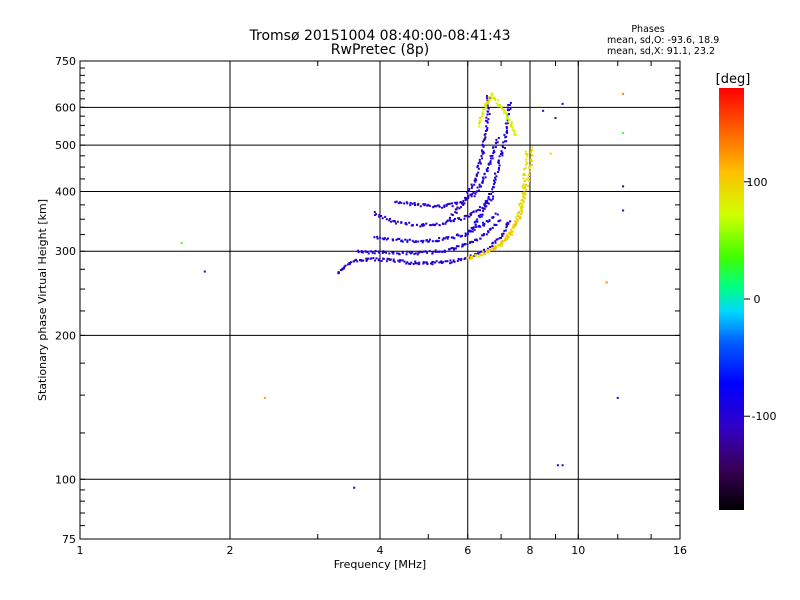 The image size is (800, 600). Describe the element at coordinates (647, 29) in the screenshot. I see `stats-heading: Phases` at that location.